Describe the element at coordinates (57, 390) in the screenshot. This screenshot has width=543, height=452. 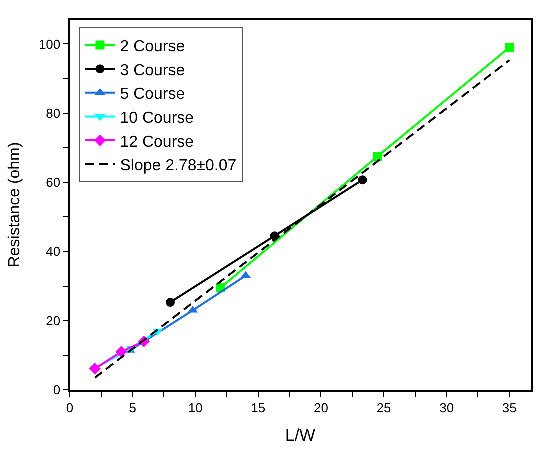
I see `y-tick-label: 0` at that location.